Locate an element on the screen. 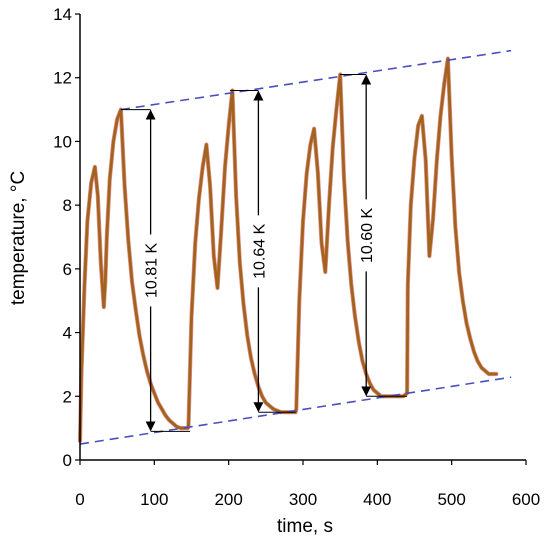 This screenshot has width=550, height=544. x-tick-label: 0 is located at coordinates (79, 499).